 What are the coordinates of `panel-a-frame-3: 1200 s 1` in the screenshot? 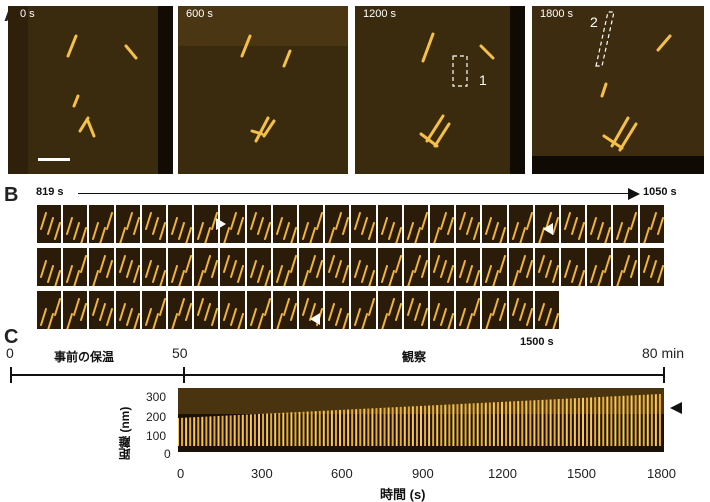 It's located at (440, 90).